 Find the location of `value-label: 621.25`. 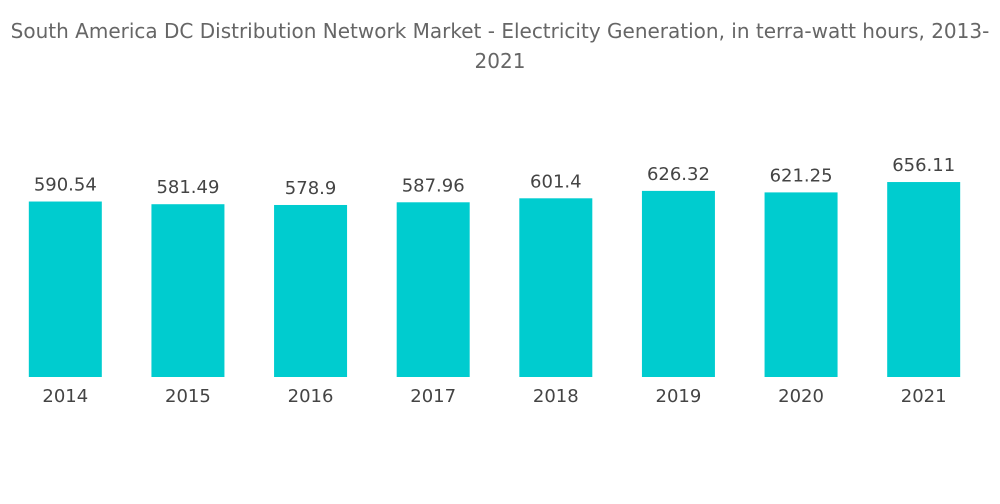

value-label: 621.25 is located at coordinates (801, 175).